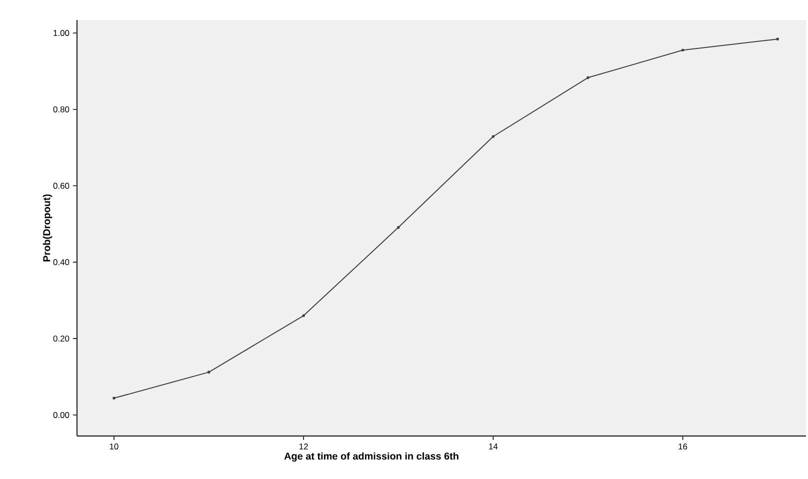 The width and height of the screenshot is (808, 479). I want to click on x-tick-label: 16, so click(683, 447).